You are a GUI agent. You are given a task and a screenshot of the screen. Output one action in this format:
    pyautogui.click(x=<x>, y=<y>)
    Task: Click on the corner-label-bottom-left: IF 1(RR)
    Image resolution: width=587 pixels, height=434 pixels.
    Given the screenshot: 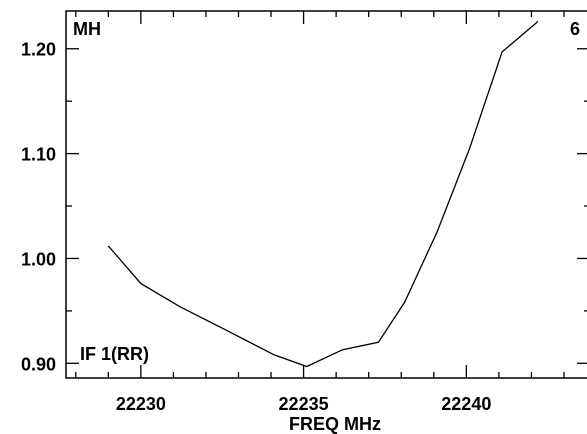 What is the action you would take?
    pyautogui.click(x=114, y=354)
    